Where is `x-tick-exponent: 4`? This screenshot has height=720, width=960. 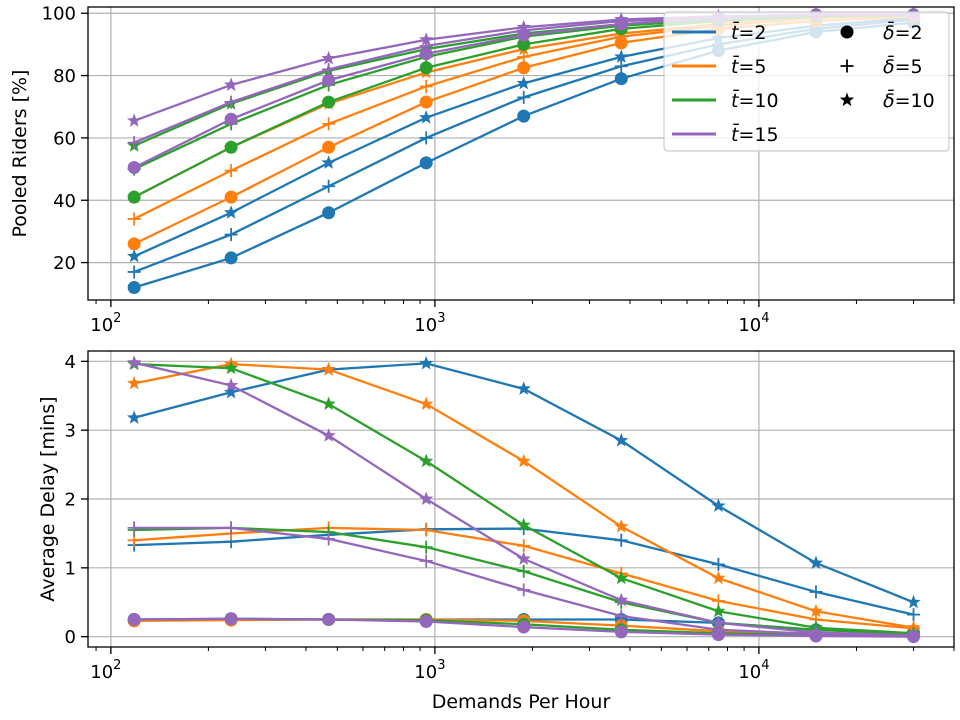
x-tick-exponent: 4 is located at coordinates (765, 318).